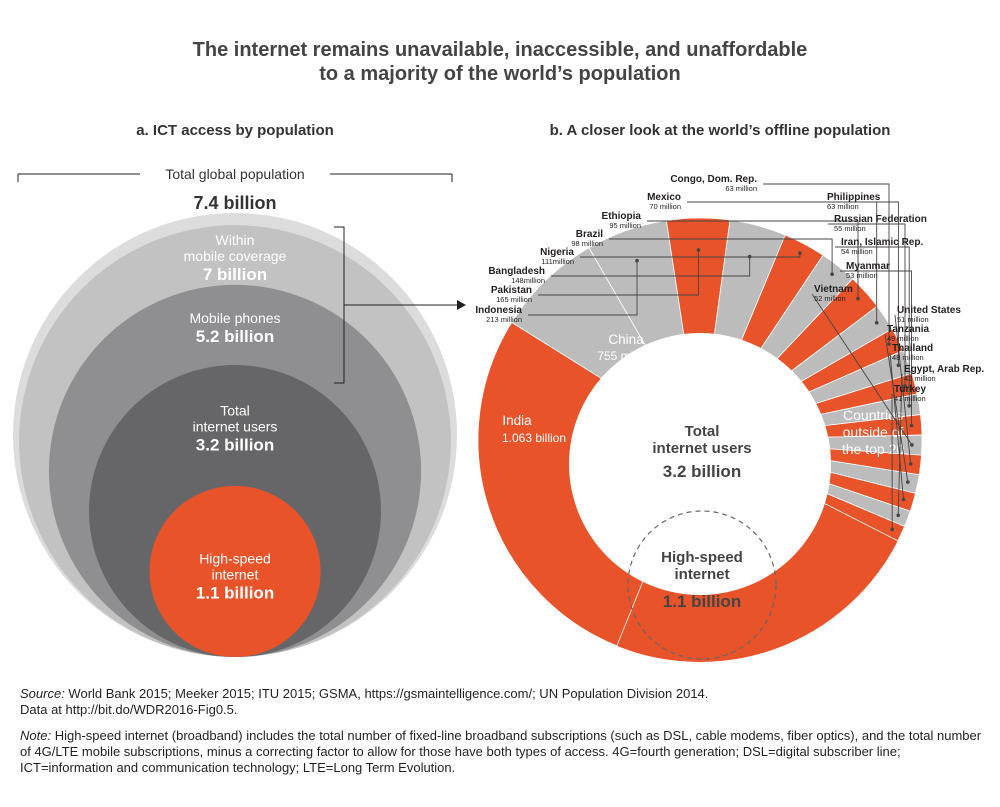 This screenshot has height=807, width=1000. Describe the element at coordinates (832, 274) in the screenshot. I see `leader-dot-brazil` at that location.